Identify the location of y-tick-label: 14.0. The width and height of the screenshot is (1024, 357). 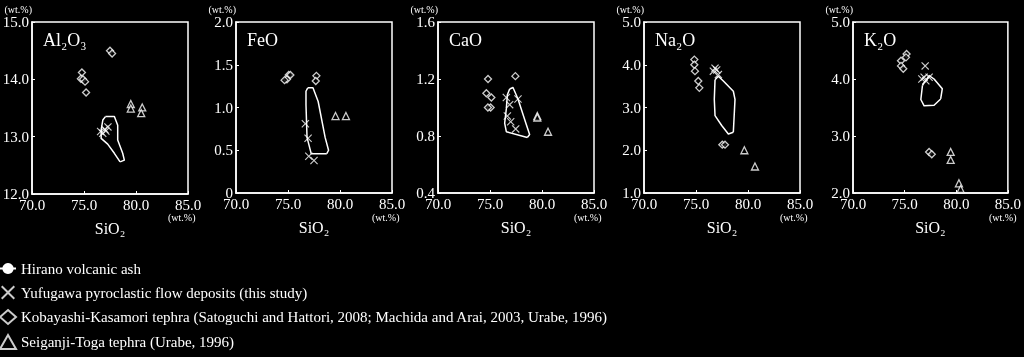
(15, 79).